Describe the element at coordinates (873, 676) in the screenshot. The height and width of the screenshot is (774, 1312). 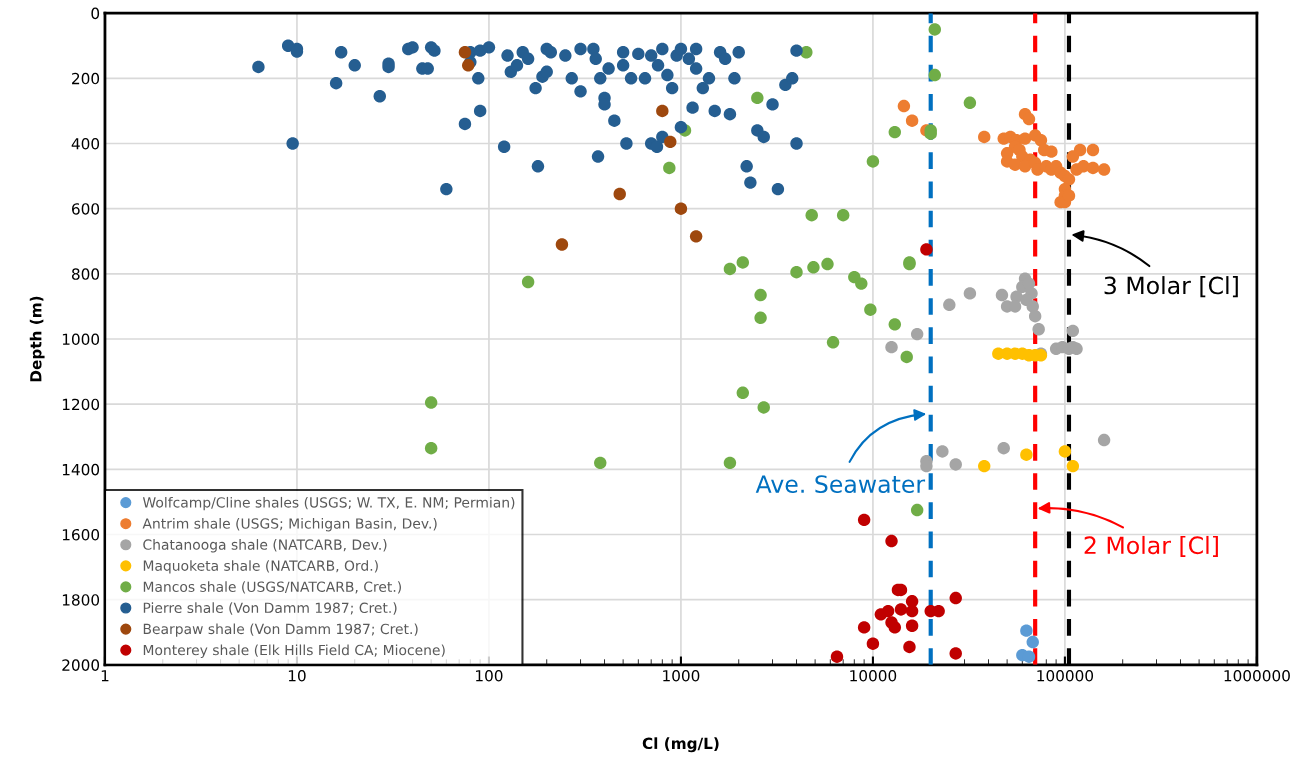
I see `x-tick-label: 10000` at that location.